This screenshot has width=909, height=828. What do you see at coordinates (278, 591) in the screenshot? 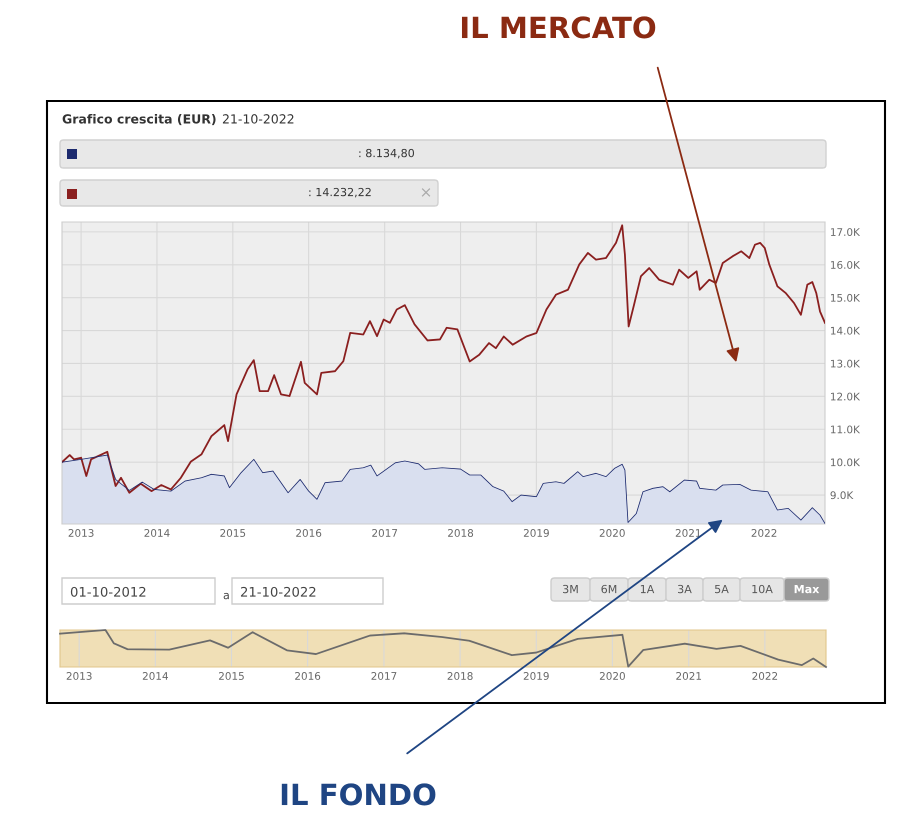
I see `text: 21-10-2022` at bounding box center [278, 591].